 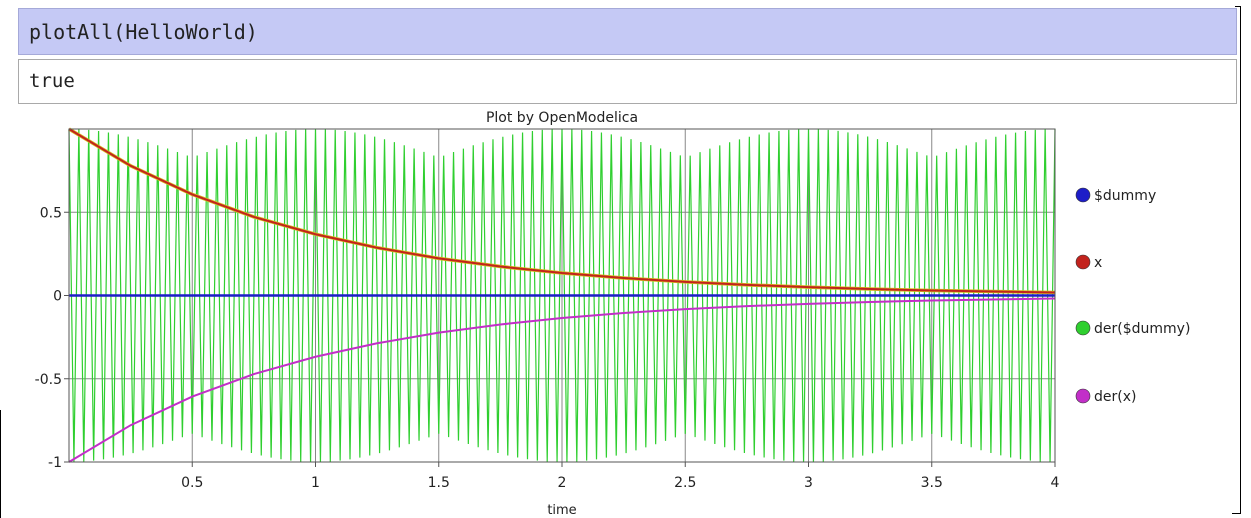 I want to click on x-tick-label: 3, so click(x=808, y=483).